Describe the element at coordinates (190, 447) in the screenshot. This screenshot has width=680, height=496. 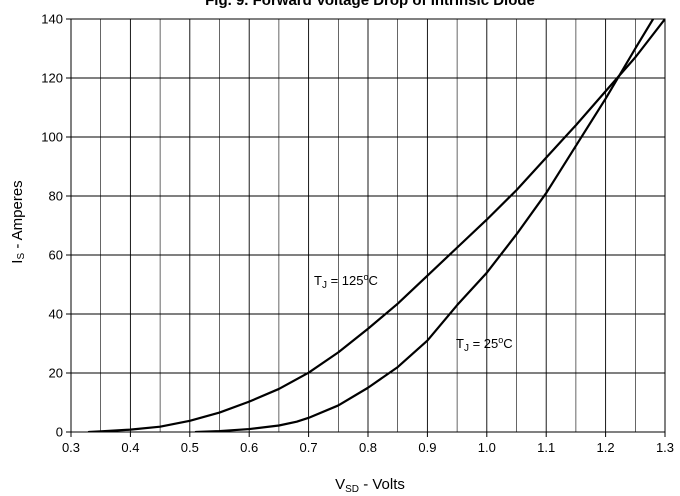
I see `x-tick-label: 0.5` at that location.